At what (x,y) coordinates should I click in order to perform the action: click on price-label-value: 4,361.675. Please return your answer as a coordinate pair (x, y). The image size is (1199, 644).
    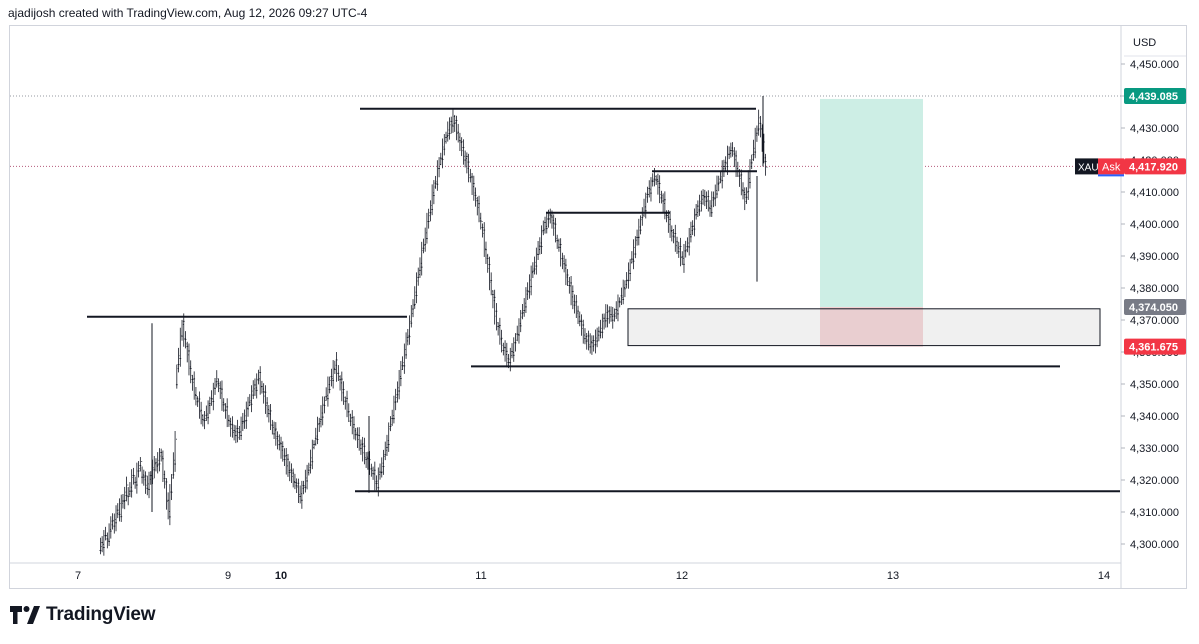
    Looking at the image, I should click on (1153, 348).